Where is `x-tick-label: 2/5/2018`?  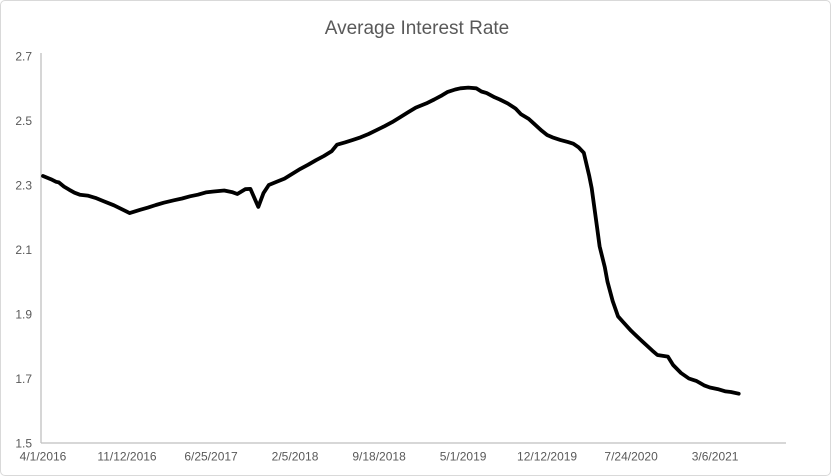 x-tick-label: 2/5/2018 is located at coordinates (295, 457).